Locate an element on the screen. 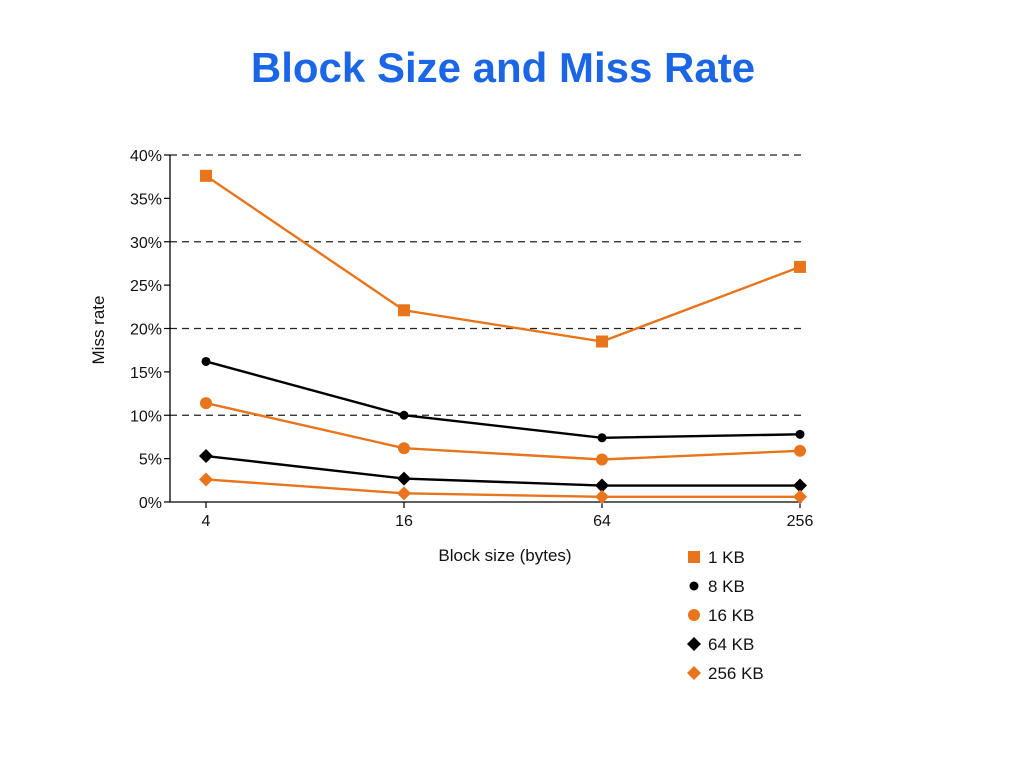  y-tick-label: 30% is located at coordinates (146, 243).